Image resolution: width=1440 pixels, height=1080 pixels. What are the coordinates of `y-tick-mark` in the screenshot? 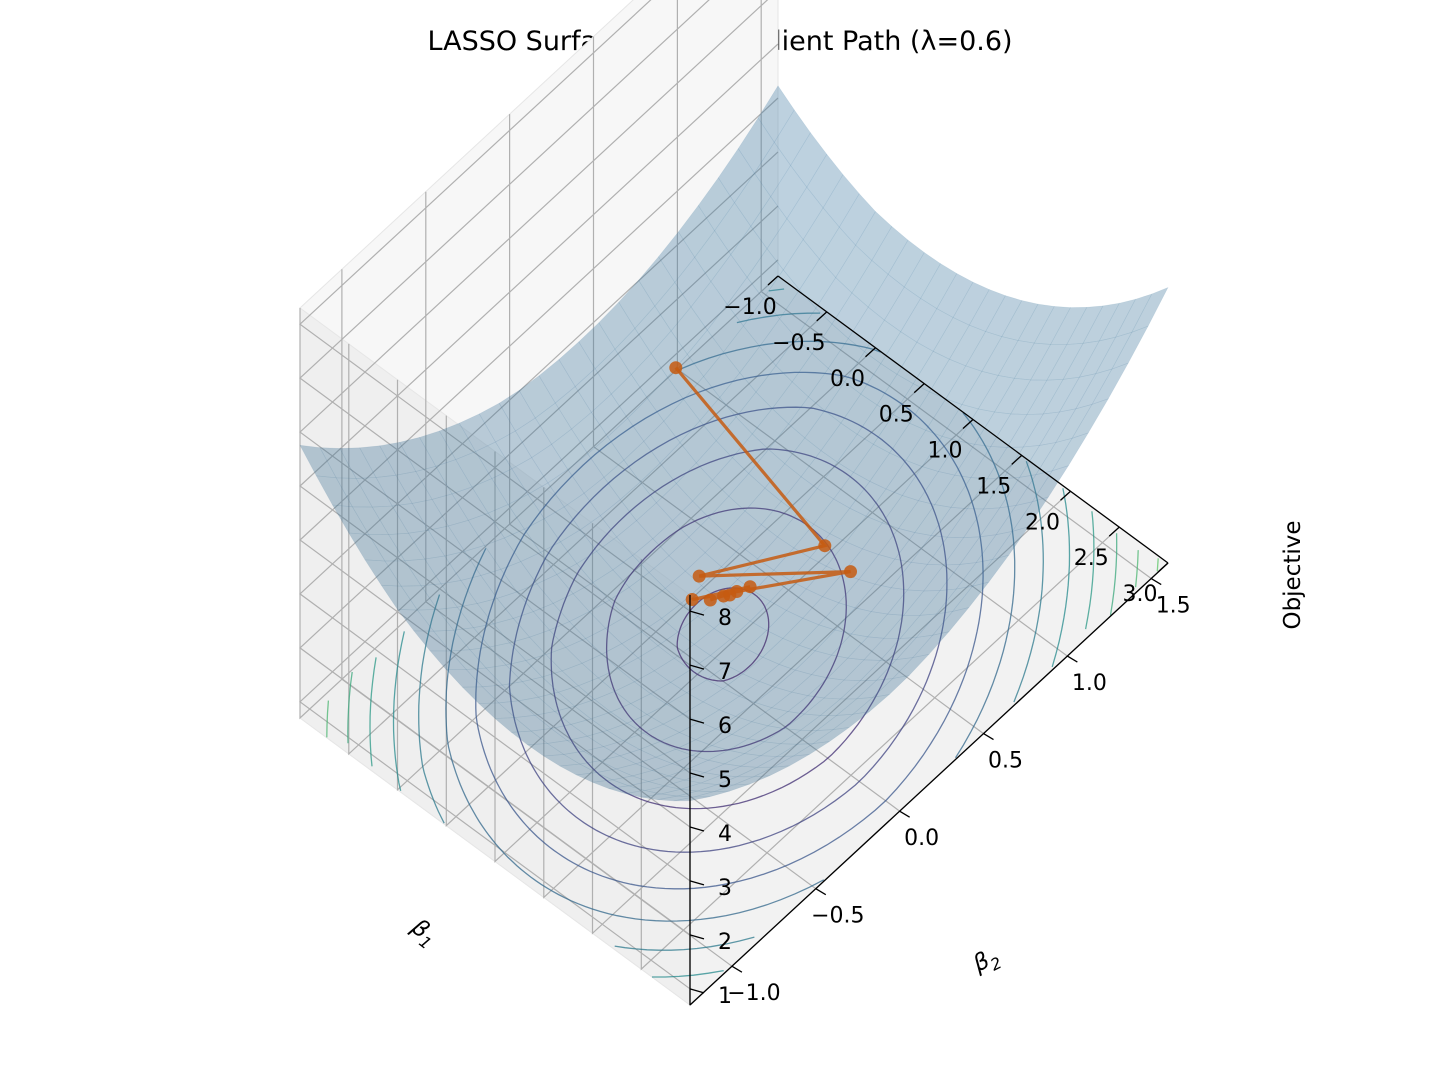 It's located at (737, 969).